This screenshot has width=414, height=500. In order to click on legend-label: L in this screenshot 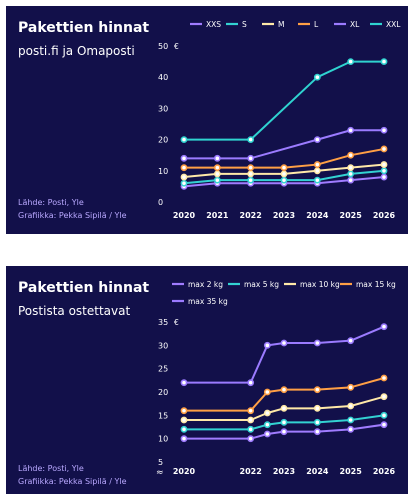, I will do `click(316, 24)`.